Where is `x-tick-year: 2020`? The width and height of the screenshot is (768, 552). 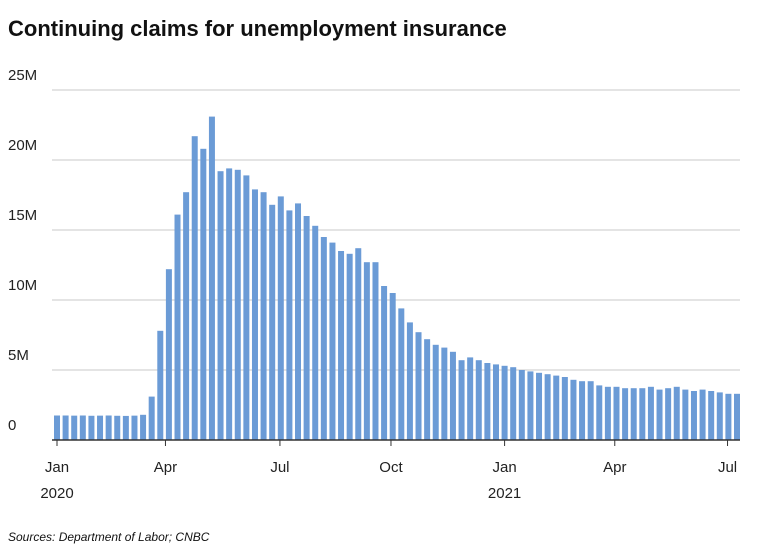 x-tick-year: 2020 is located at coordinates (56, 493).